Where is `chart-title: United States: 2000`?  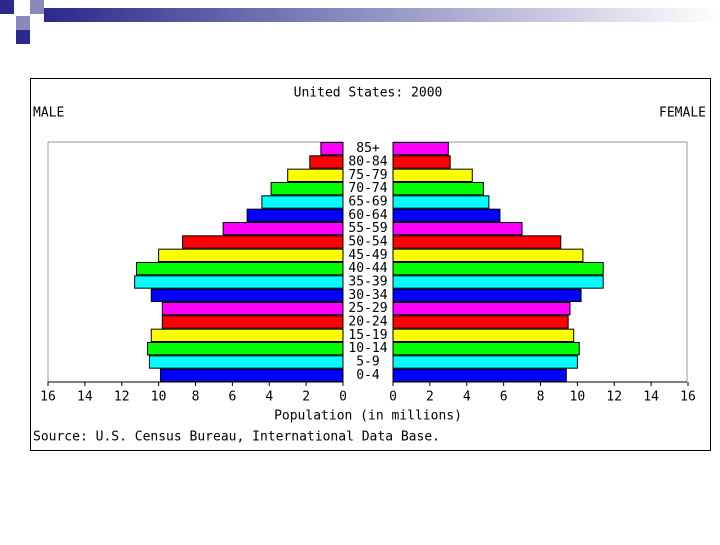 chart-title: United States: 2000 is located at coordinates (368, 93).